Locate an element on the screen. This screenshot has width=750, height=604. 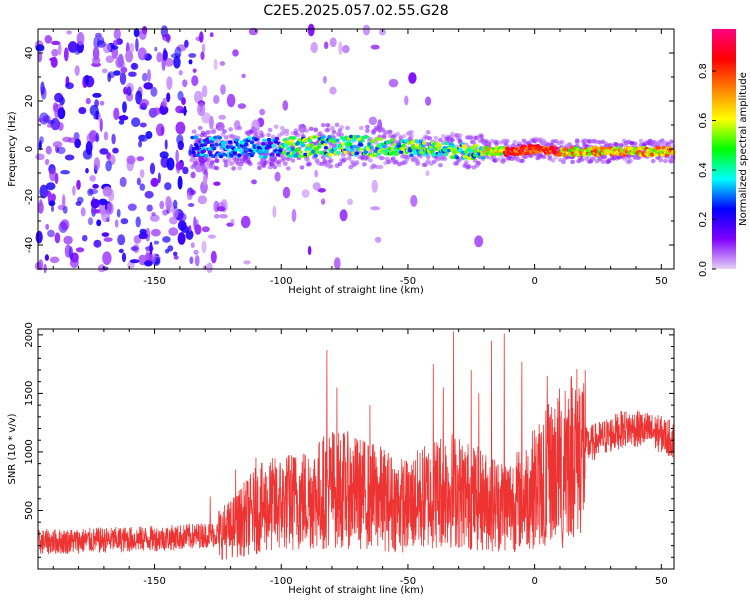
y-tick-label: -40 is located at coordinates (29, 245).